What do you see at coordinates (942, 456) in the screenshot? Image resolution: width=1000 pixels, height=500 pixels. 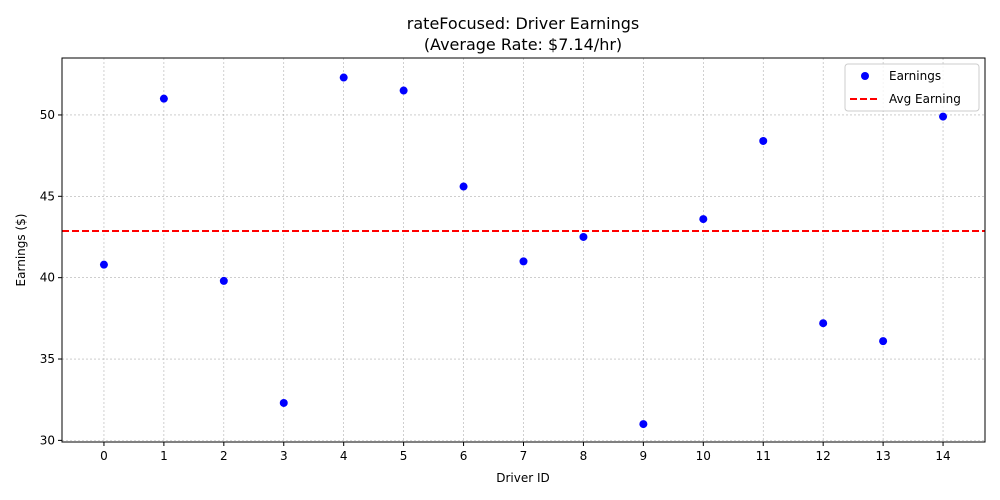 I see `x-tick-label: 14` at bounding box center [942, 456].